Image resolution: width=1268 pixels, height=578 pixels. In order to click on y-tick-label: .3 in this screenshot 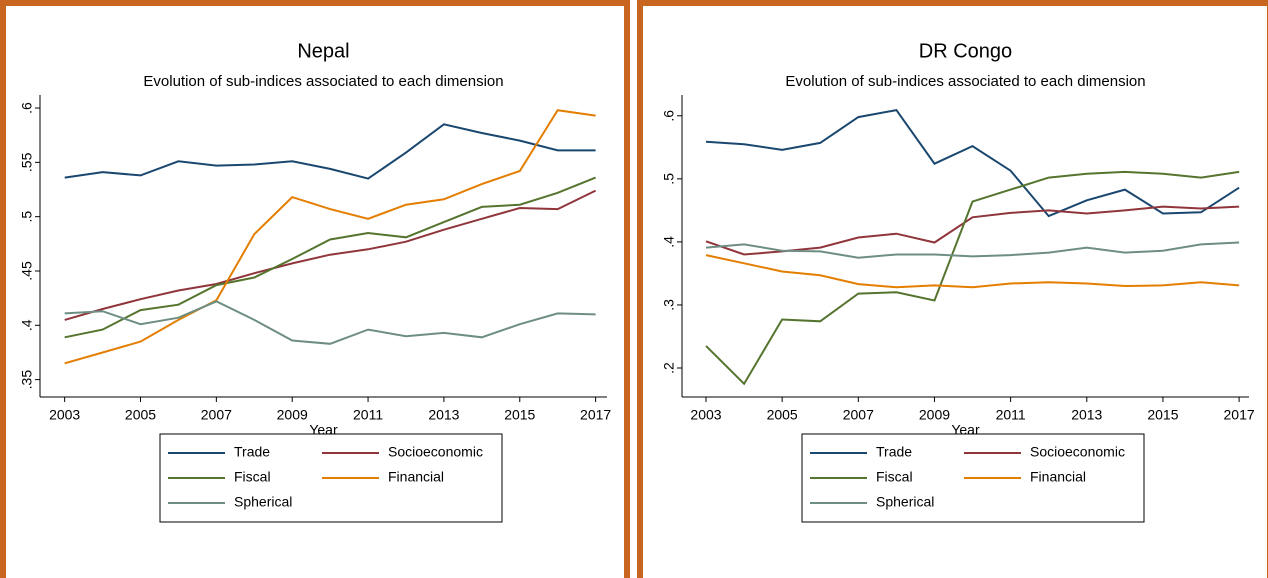, I will do `click(669, 305)`.